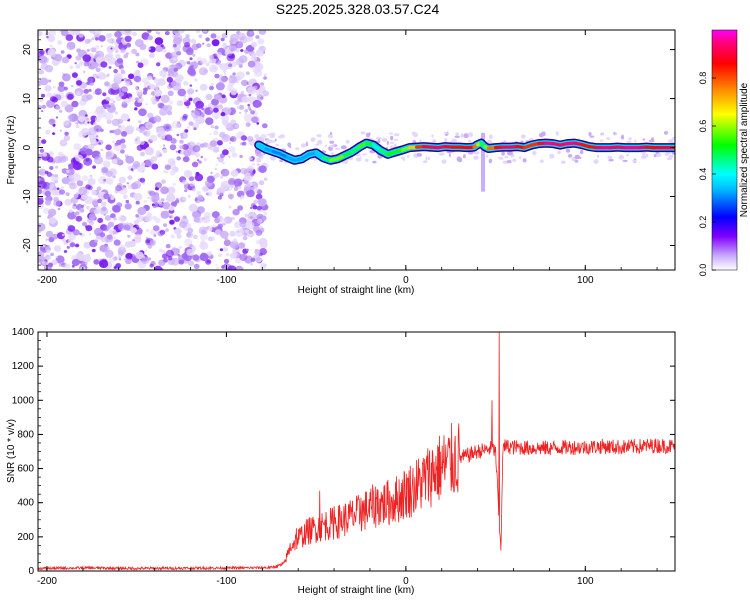 This screenshot has width=750, height=600. Describe the element at coordinates (25, 434) in the screenshot. I see `snr-y-tick-label: 800` at that location.